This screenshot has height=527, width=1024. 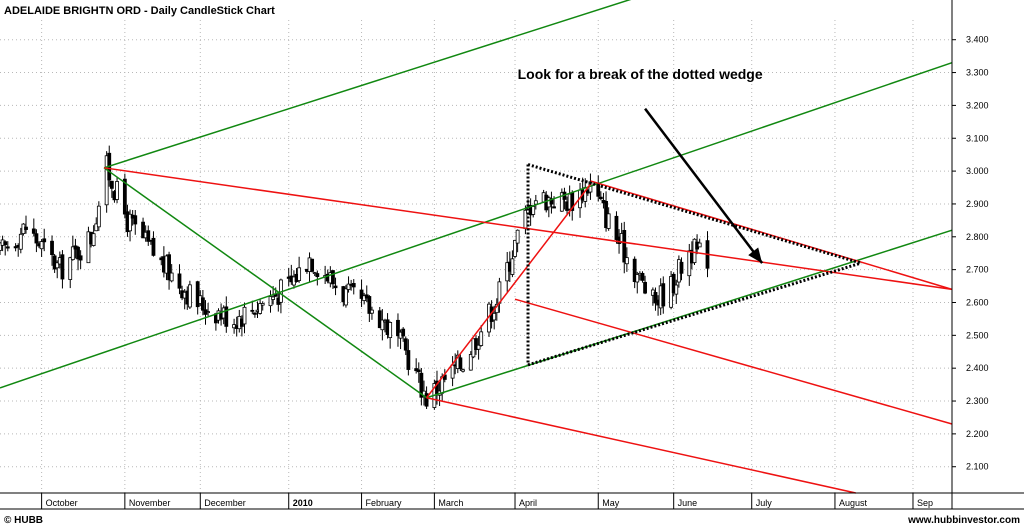 What do you see at coordinates (977, 270) in the screenshot?
I see `y-tick-label: 2.700` at bounding box center [977, 270].